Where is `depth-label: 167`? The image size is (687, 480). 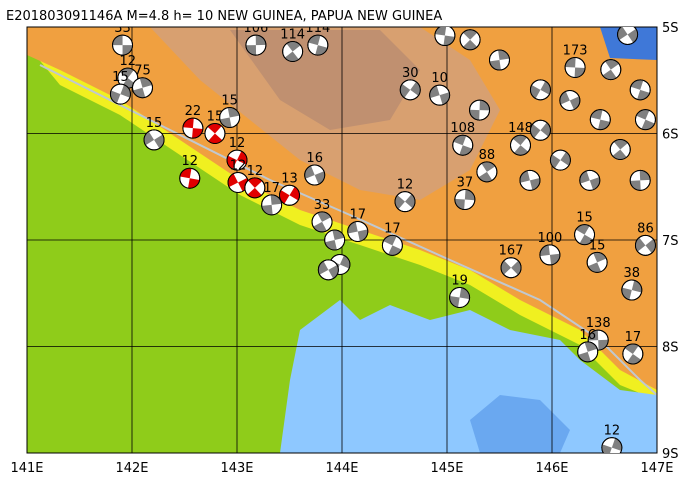
depth-label: 167 is located at coordinates (511, 251).